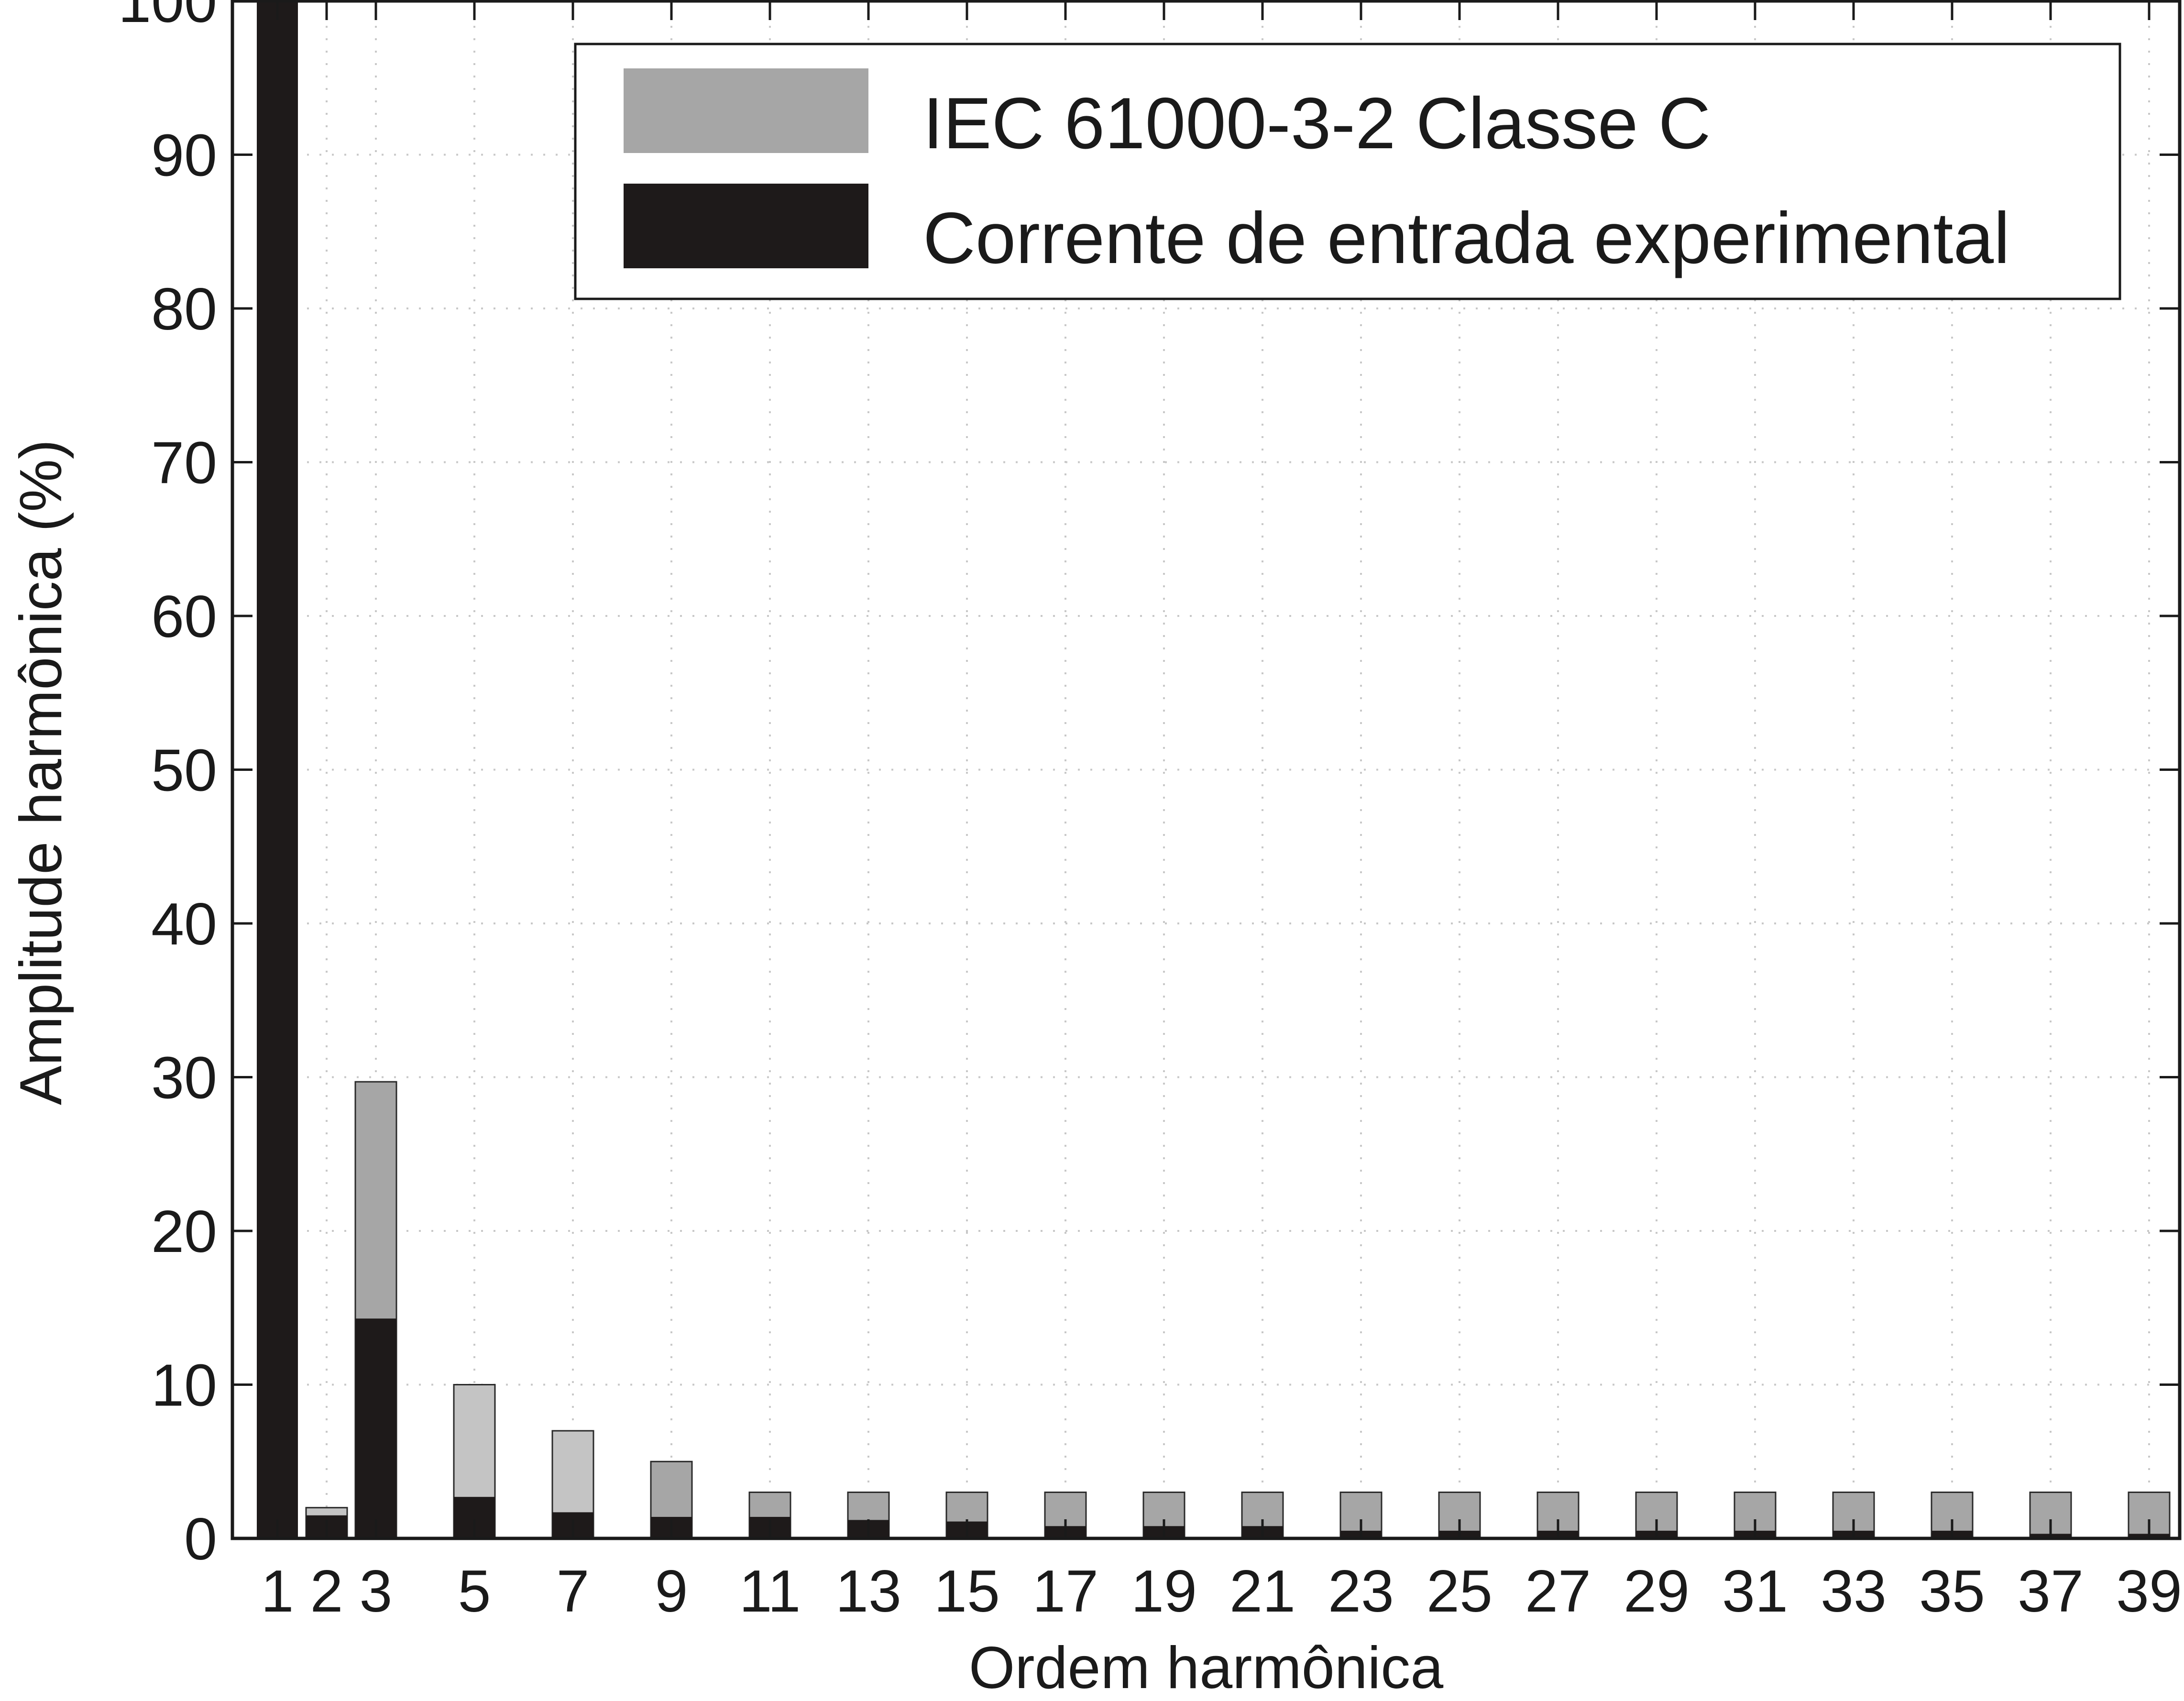 This screenshot has width=2184, height=1701. I want to click on y-tick-labels: 0 10 20 30 40 50 60 70 80 90 100, so click(167, 786).